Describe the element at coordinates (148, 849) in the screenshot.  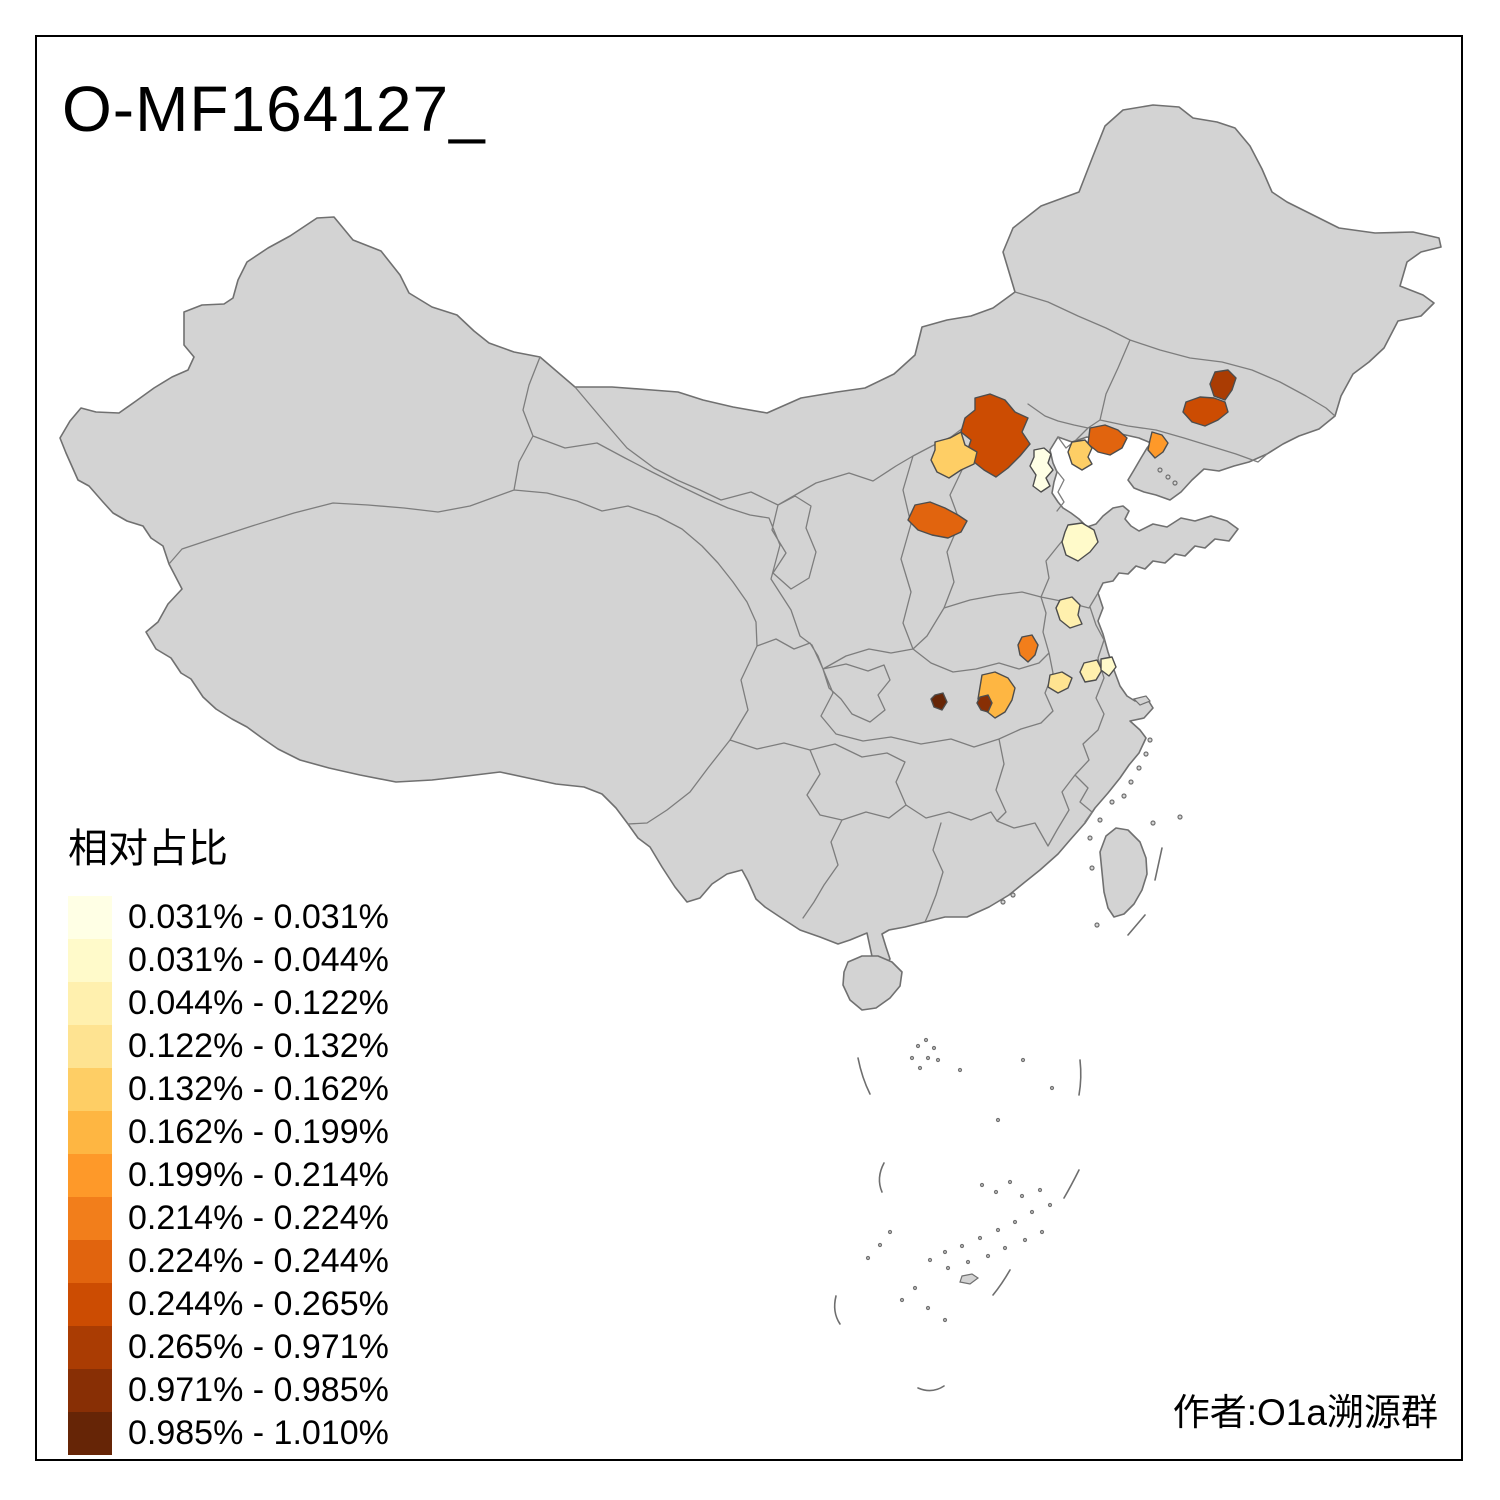
I see `legend-title: 相对占比` at that location.